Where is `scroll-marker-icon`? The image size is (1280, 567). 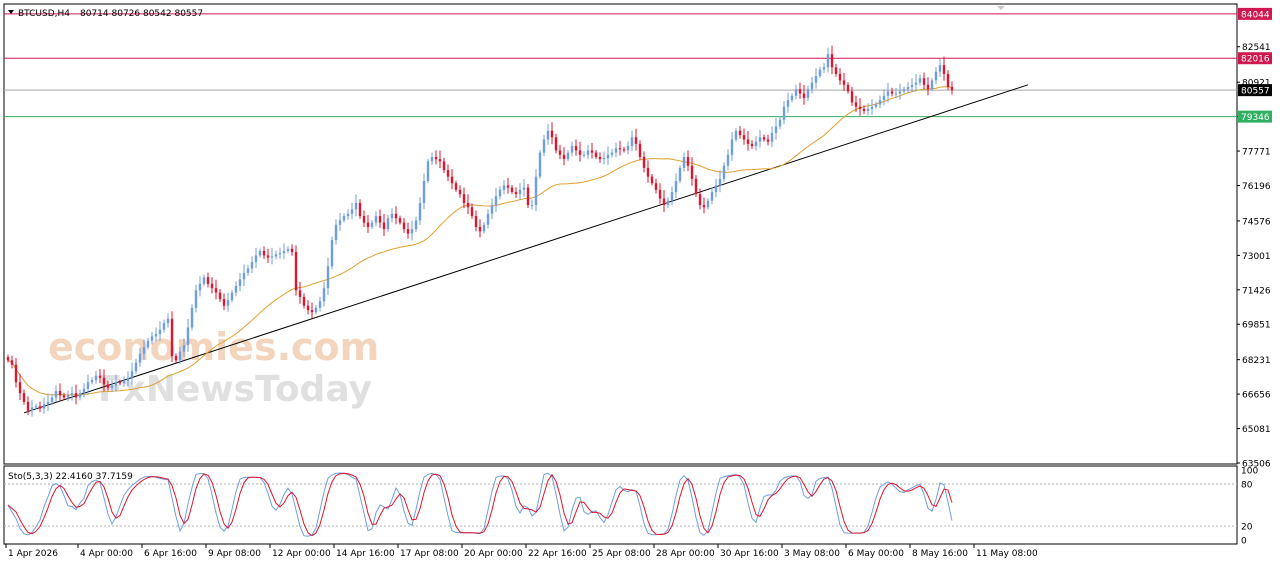 scroll-marker-icon is located at coordinates (1001, 8).